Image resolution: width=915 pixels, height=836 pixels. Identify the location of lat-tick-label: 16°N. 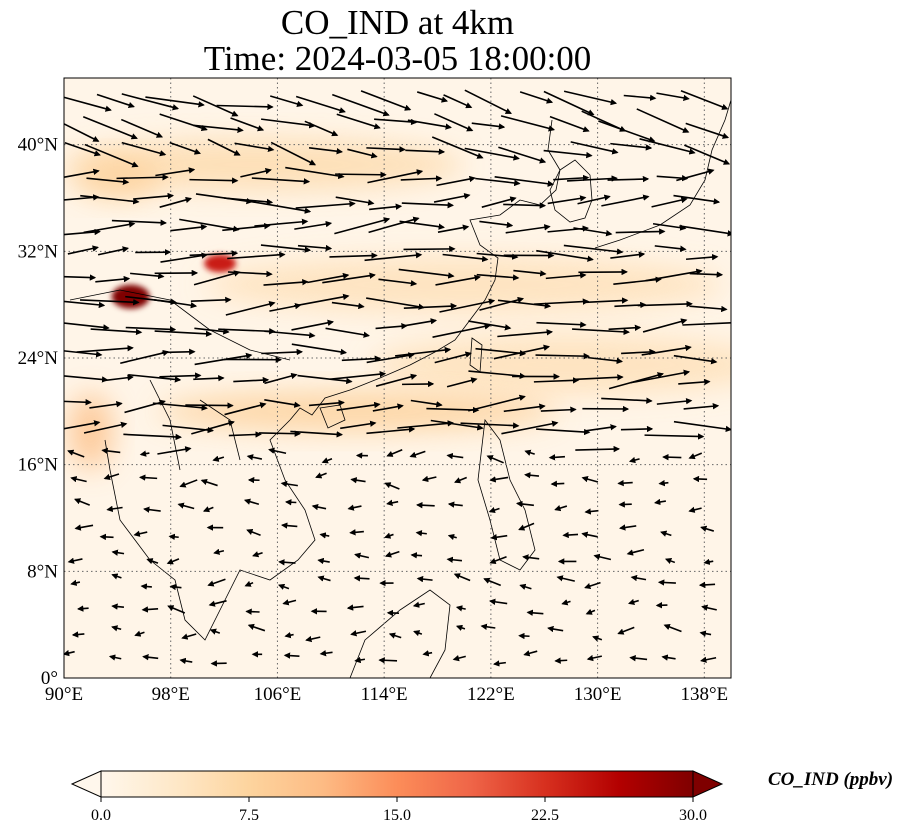
(38, 465).